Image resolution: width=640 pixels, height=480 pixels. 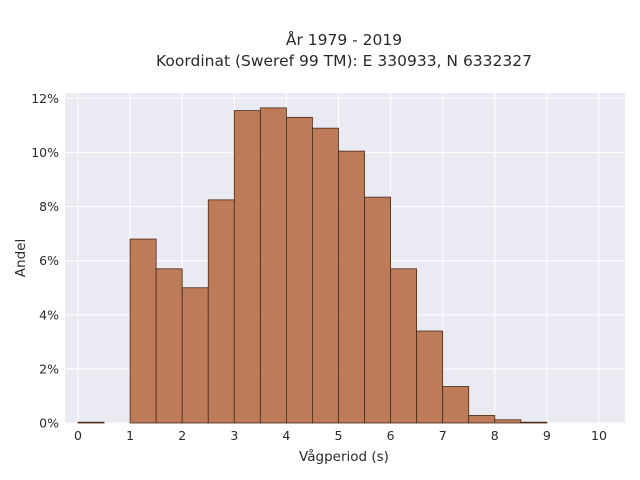 I want to click on x-tick-label: 5, so click(x=339, y=435).